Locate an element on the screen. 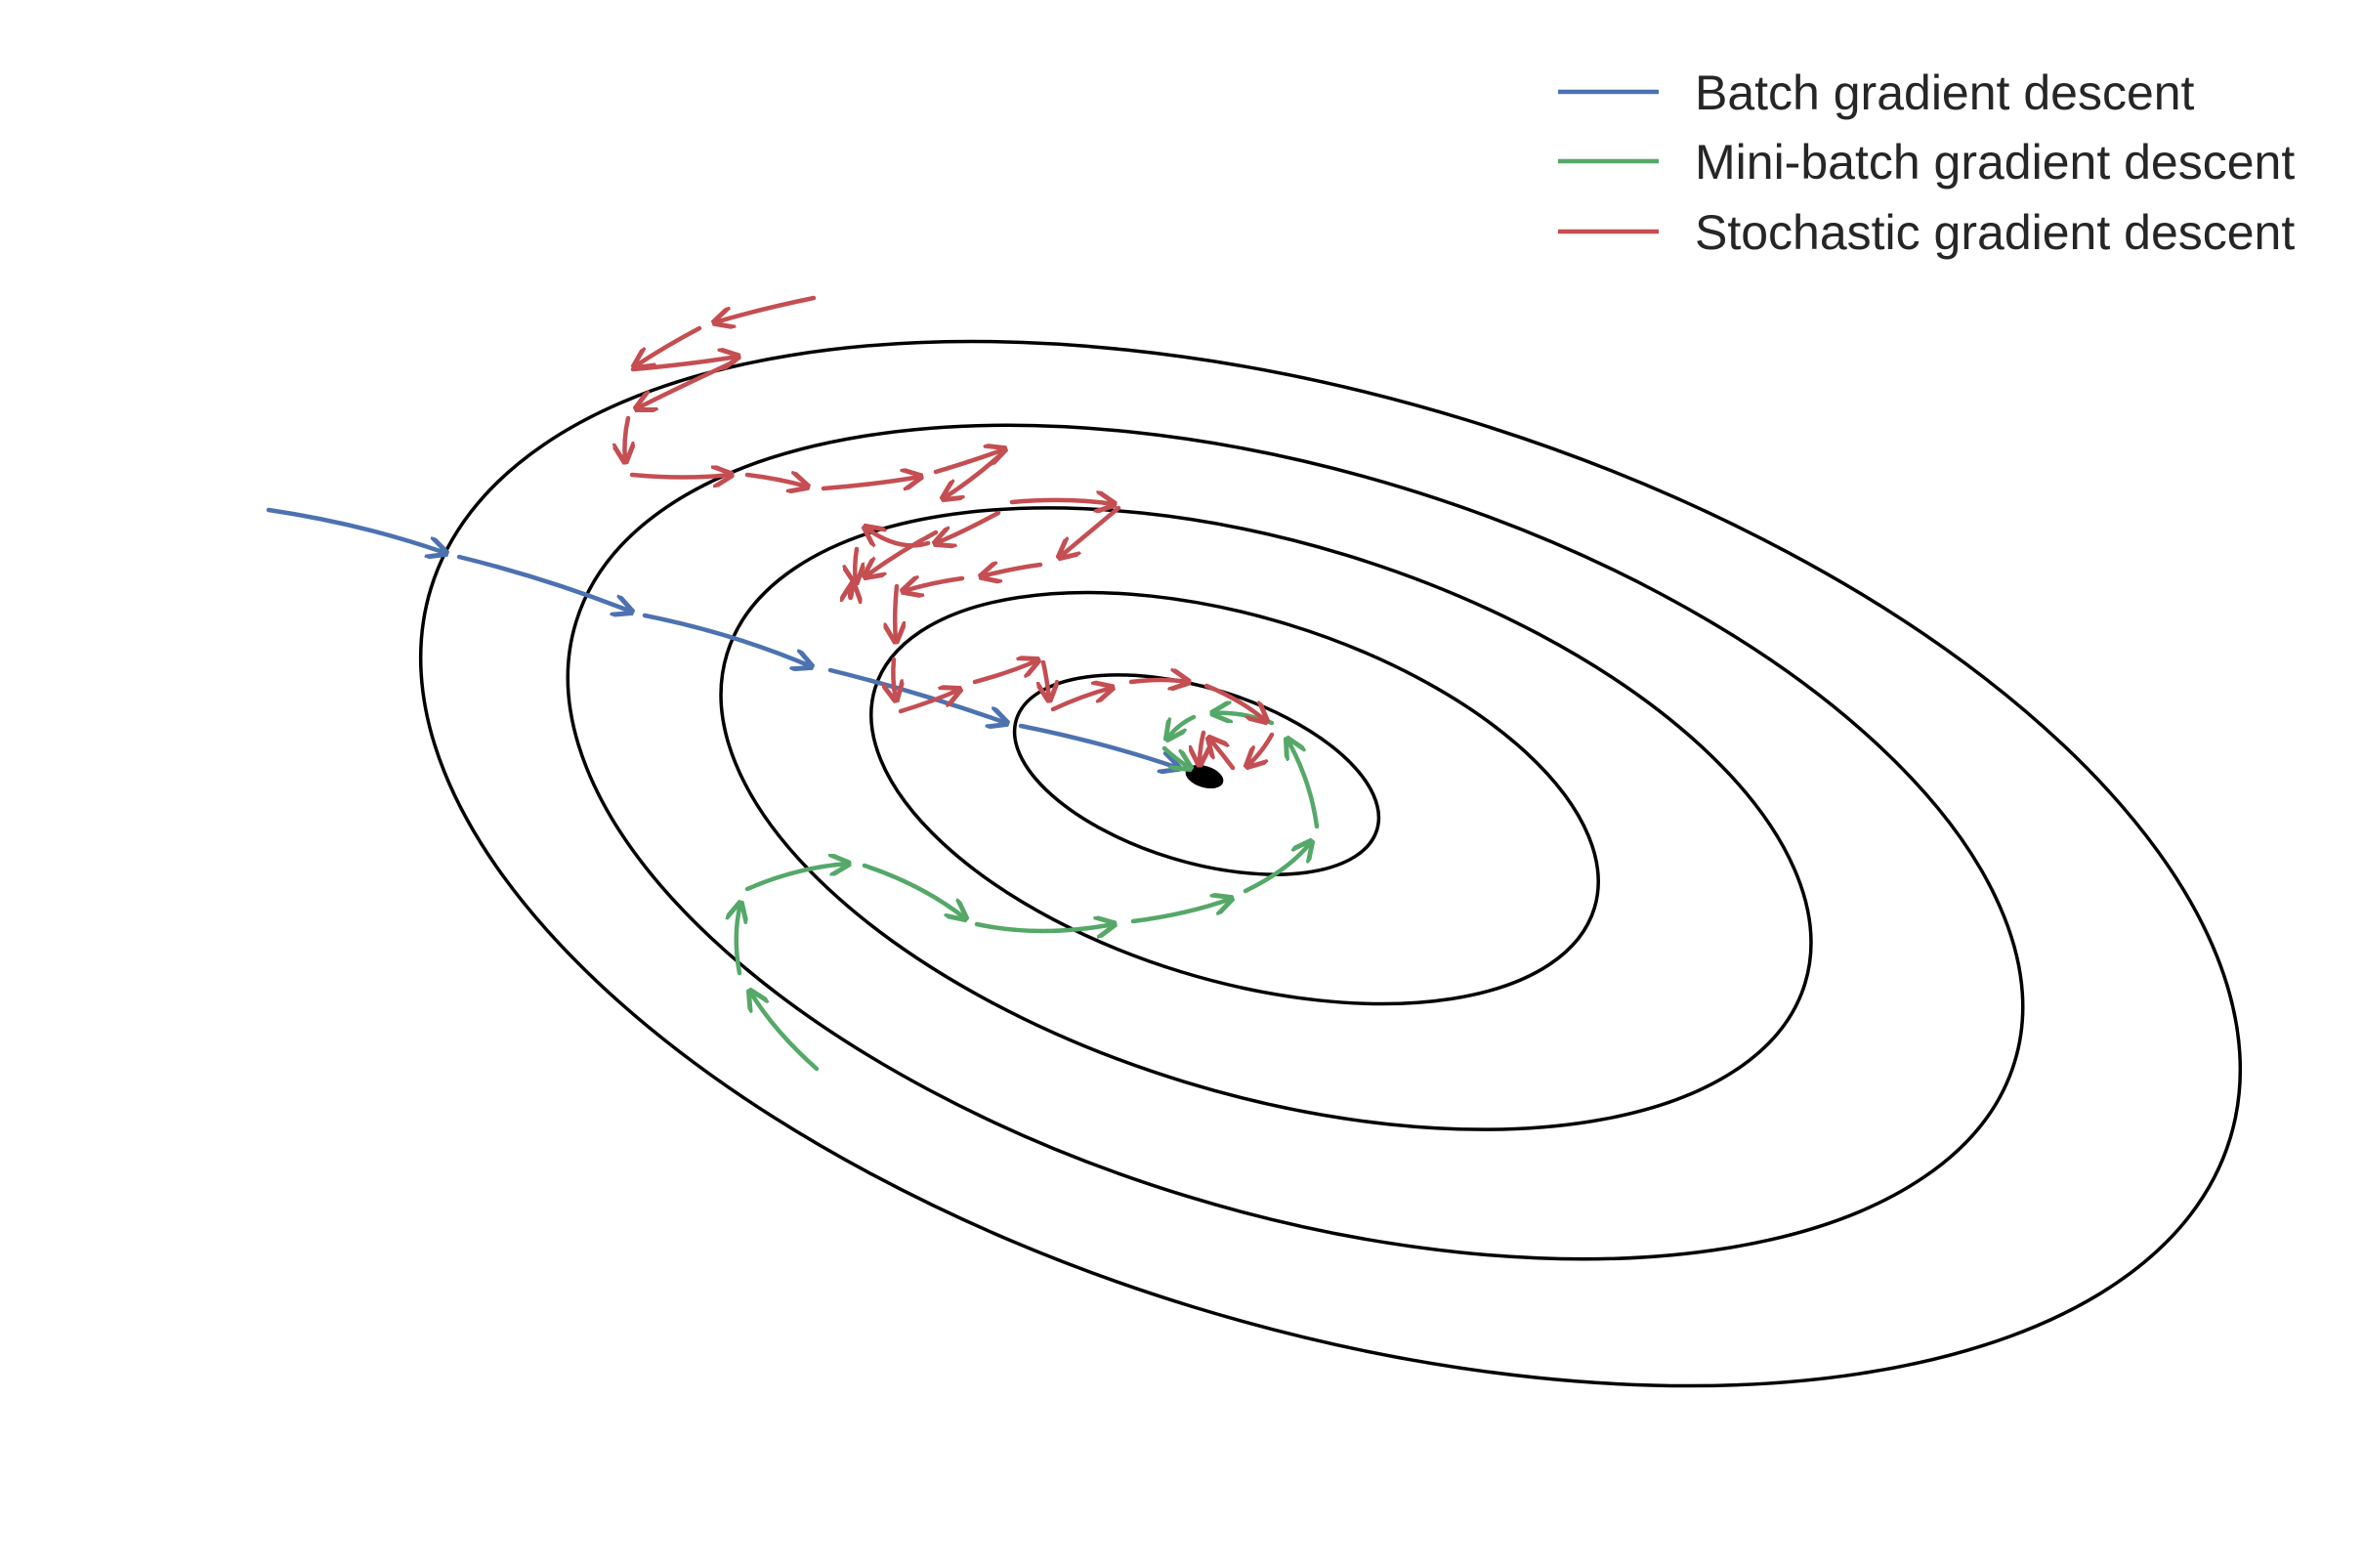  legend-label-minibatch: Mini-batch gradient descent is located at coordinates (1995, 162).